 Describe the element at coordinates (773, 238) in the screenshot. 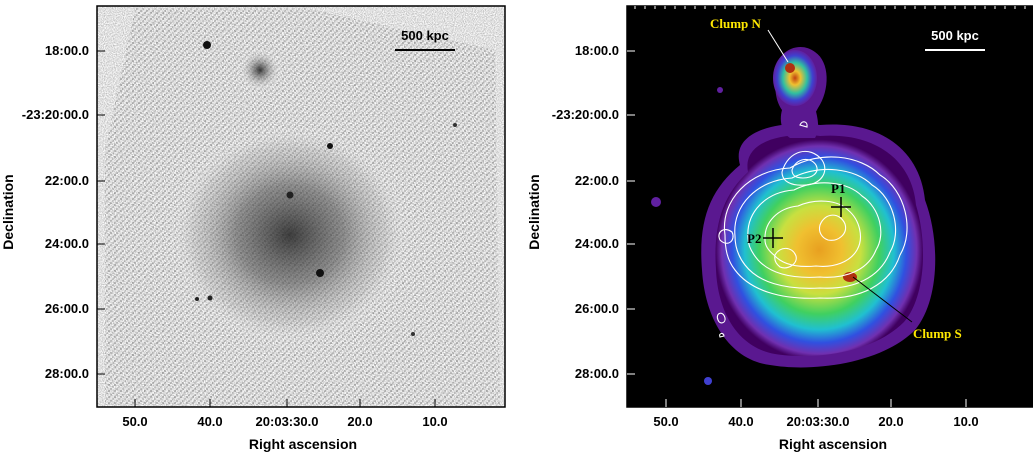

I see `p2-marker` at that location.